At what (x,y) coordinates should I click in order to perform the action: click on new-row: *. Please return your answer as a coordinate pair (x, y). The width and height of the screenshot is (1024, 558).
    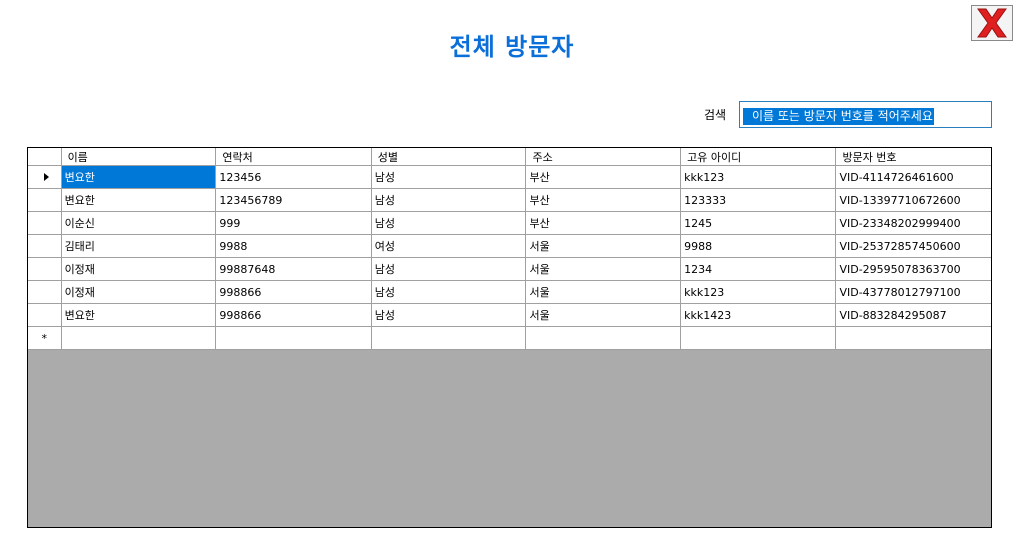
    Looking at the image, I should click on (509, 338).